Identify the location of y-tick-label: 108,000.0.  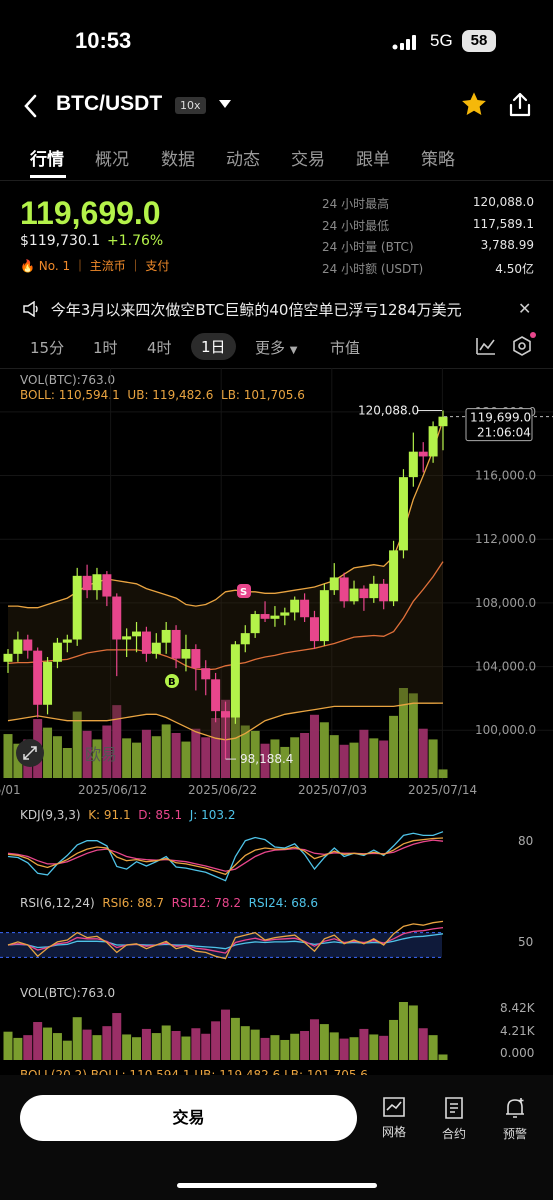
(505, 603).